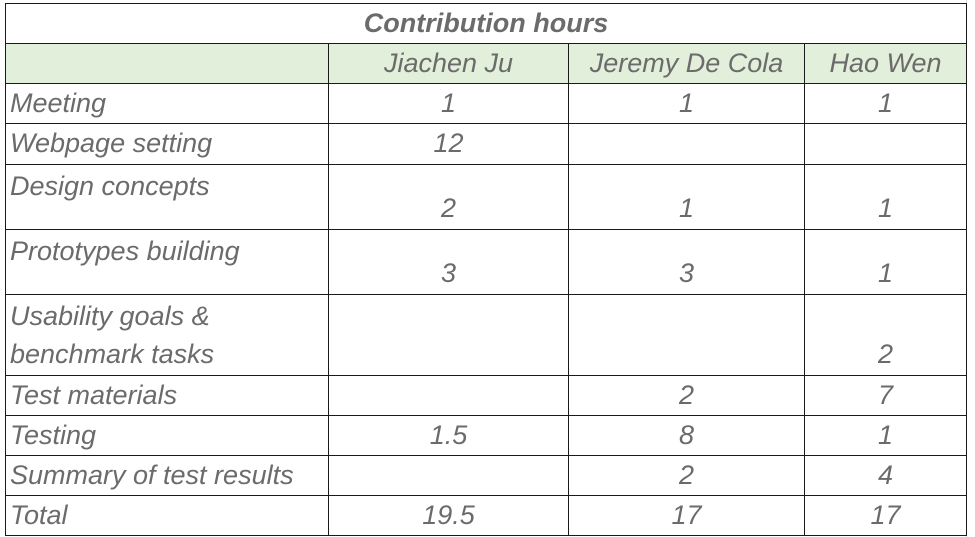  I want to click on task-cell: Design concepts, so click(167, 196).